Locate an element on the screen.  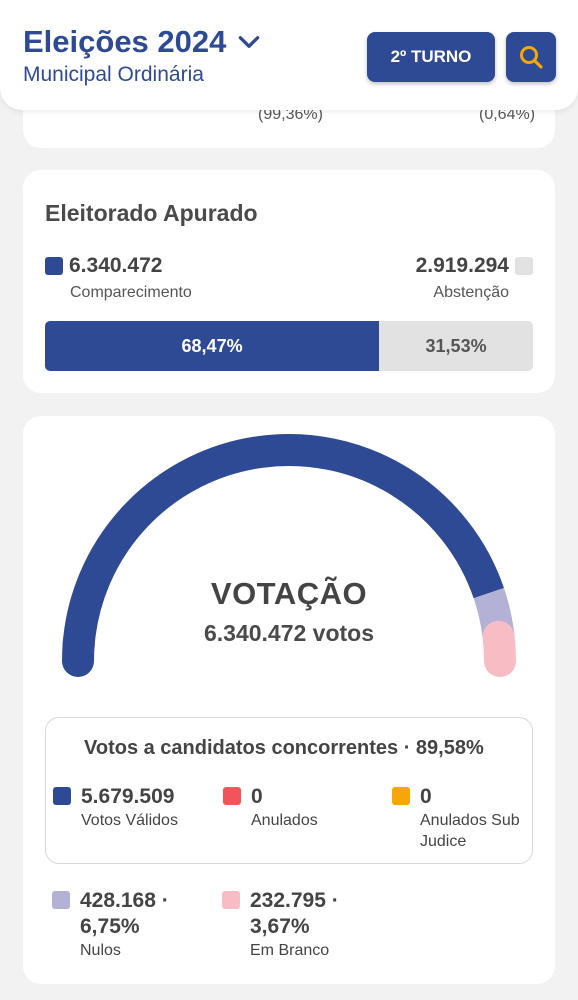
brancos-label: Em Branco is located at coordinates (290, 950).